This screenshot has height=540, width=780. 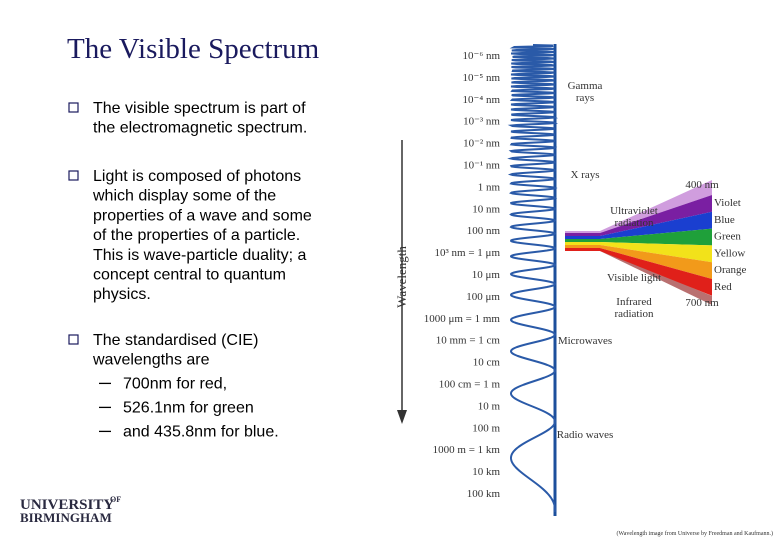 I want to click on region-label: Gamma, so click(x=585, y=86).